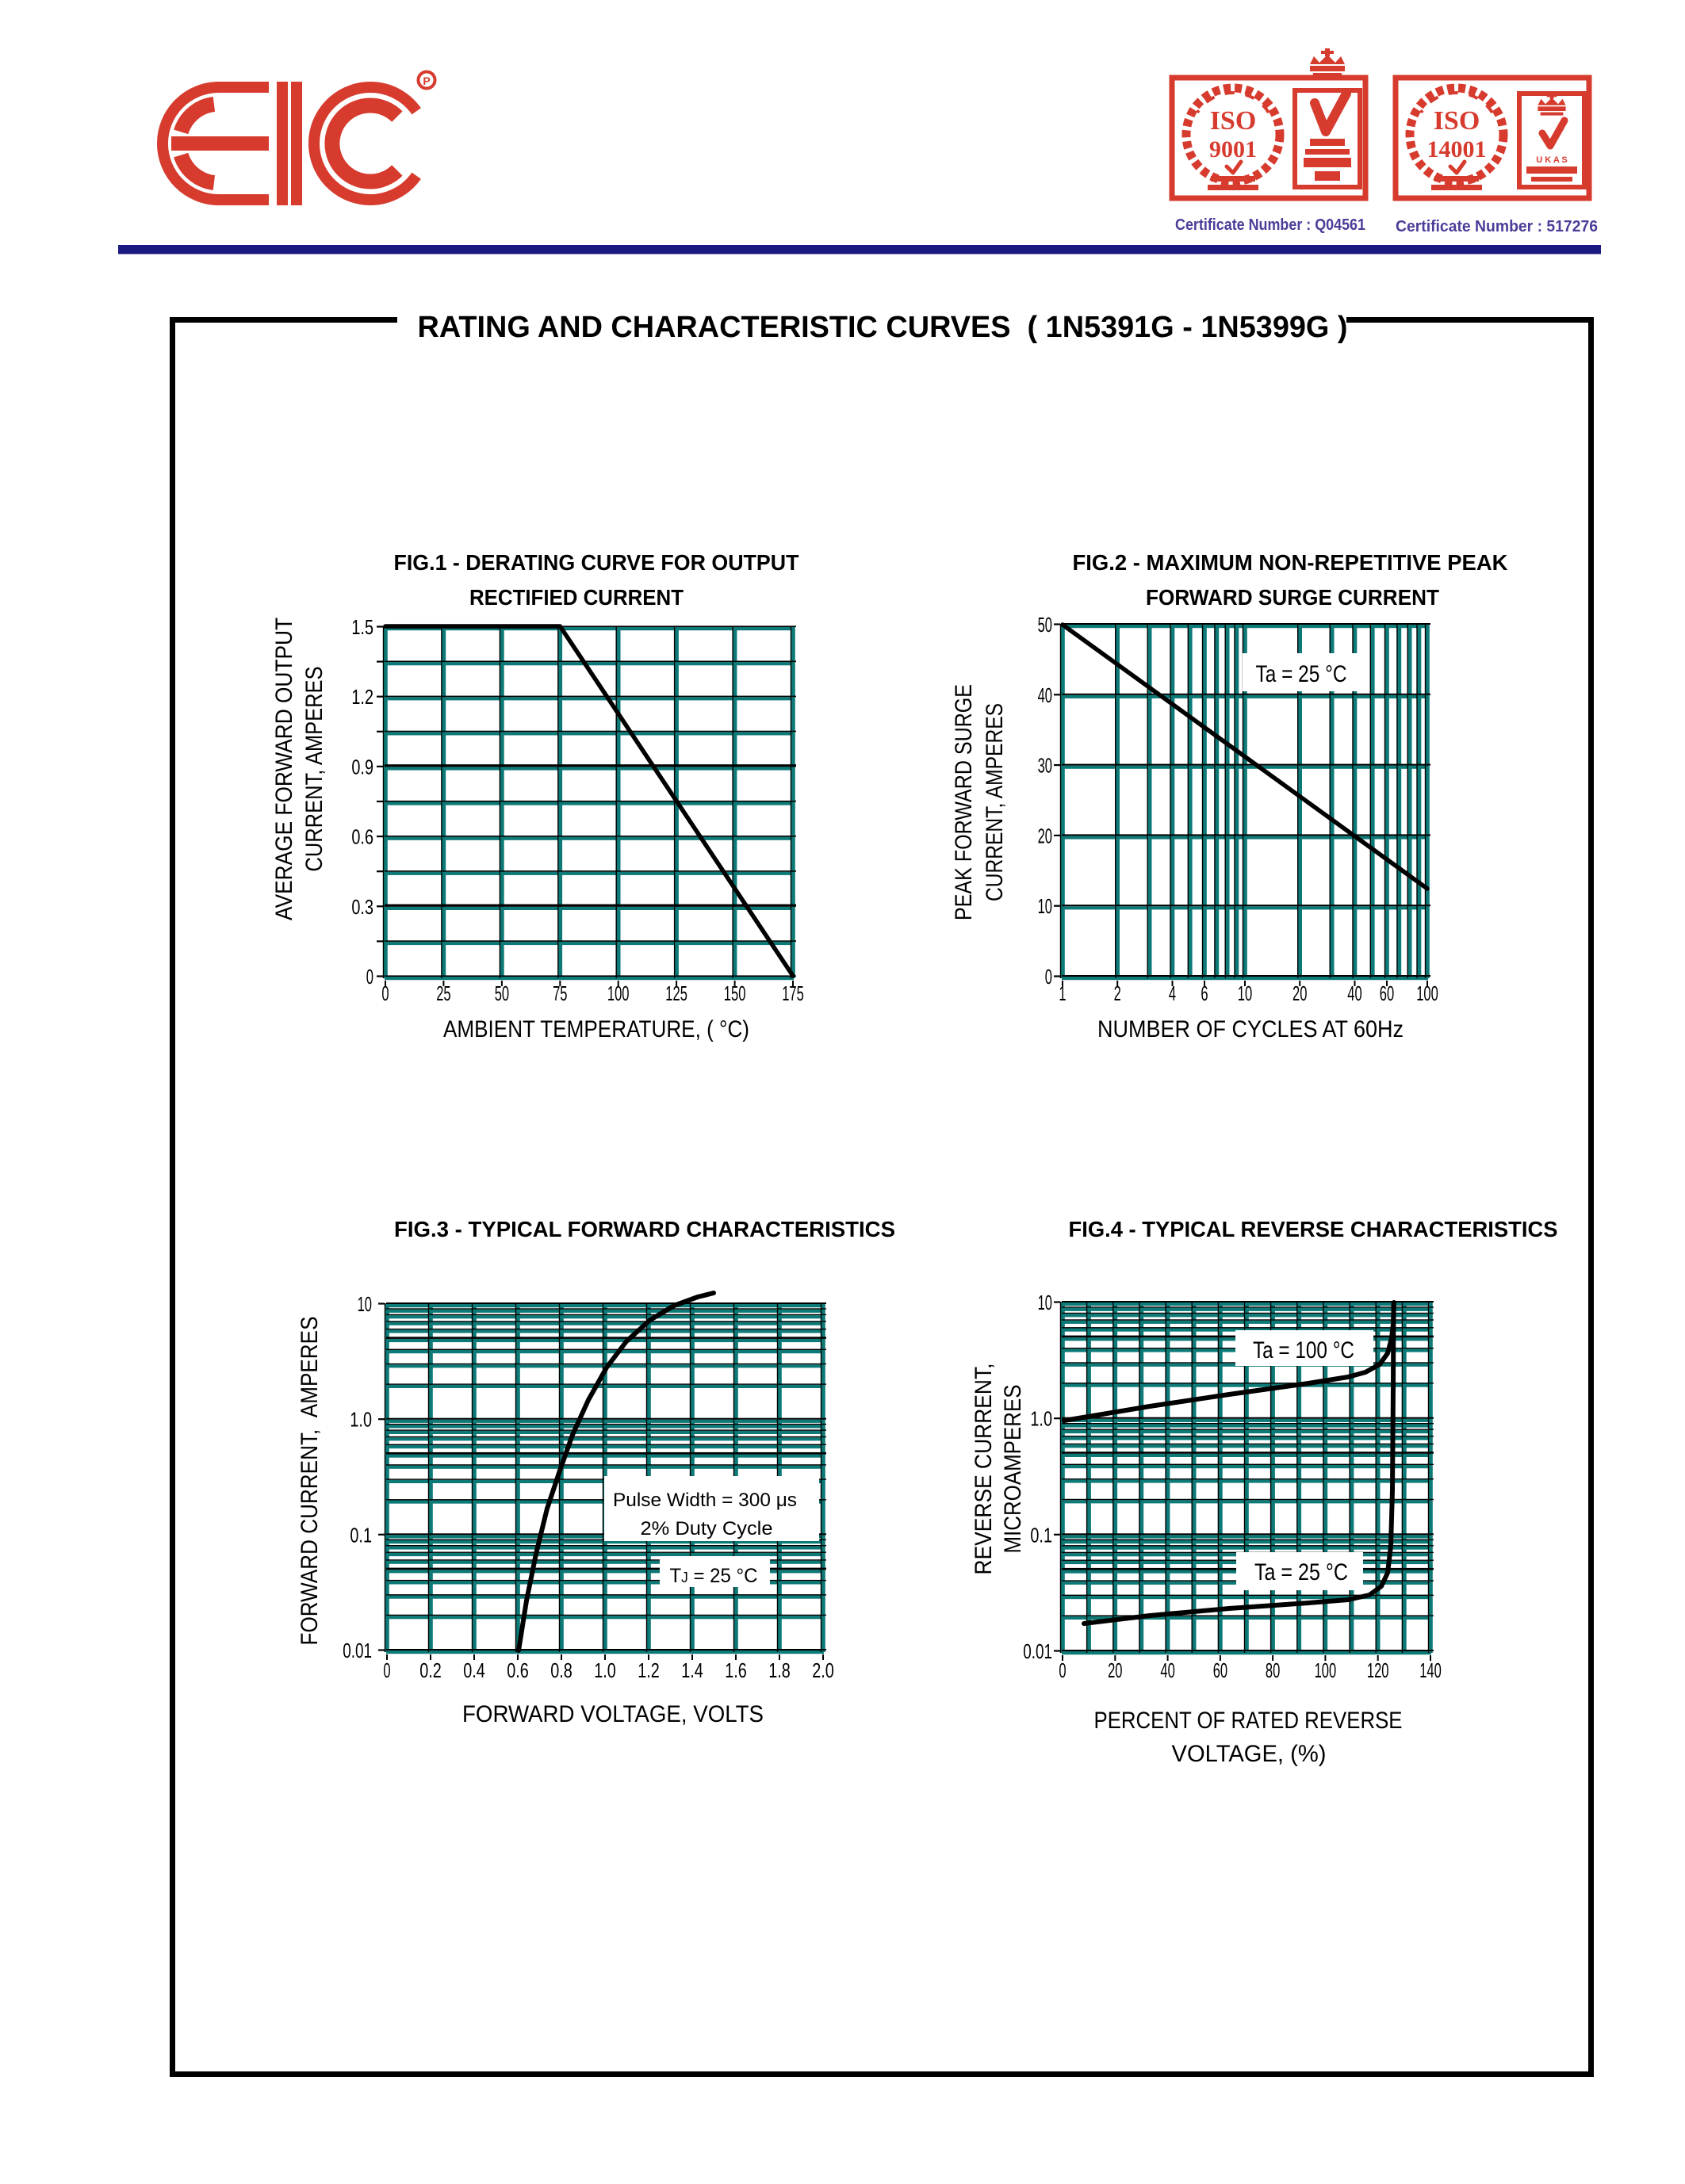 This screenshot has width=1685, height=2184. Describe the element at coordinates (443, 993) in the screenshot. I see `svg-text: 25` at that location.